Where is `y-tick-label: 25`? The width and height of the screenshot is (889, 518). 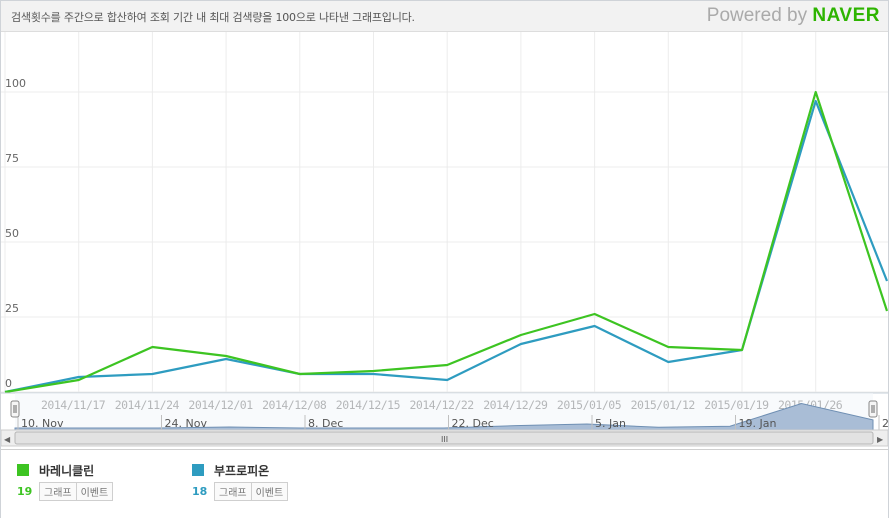
y-tick-label: 25 is located at coordinates (12, 308).